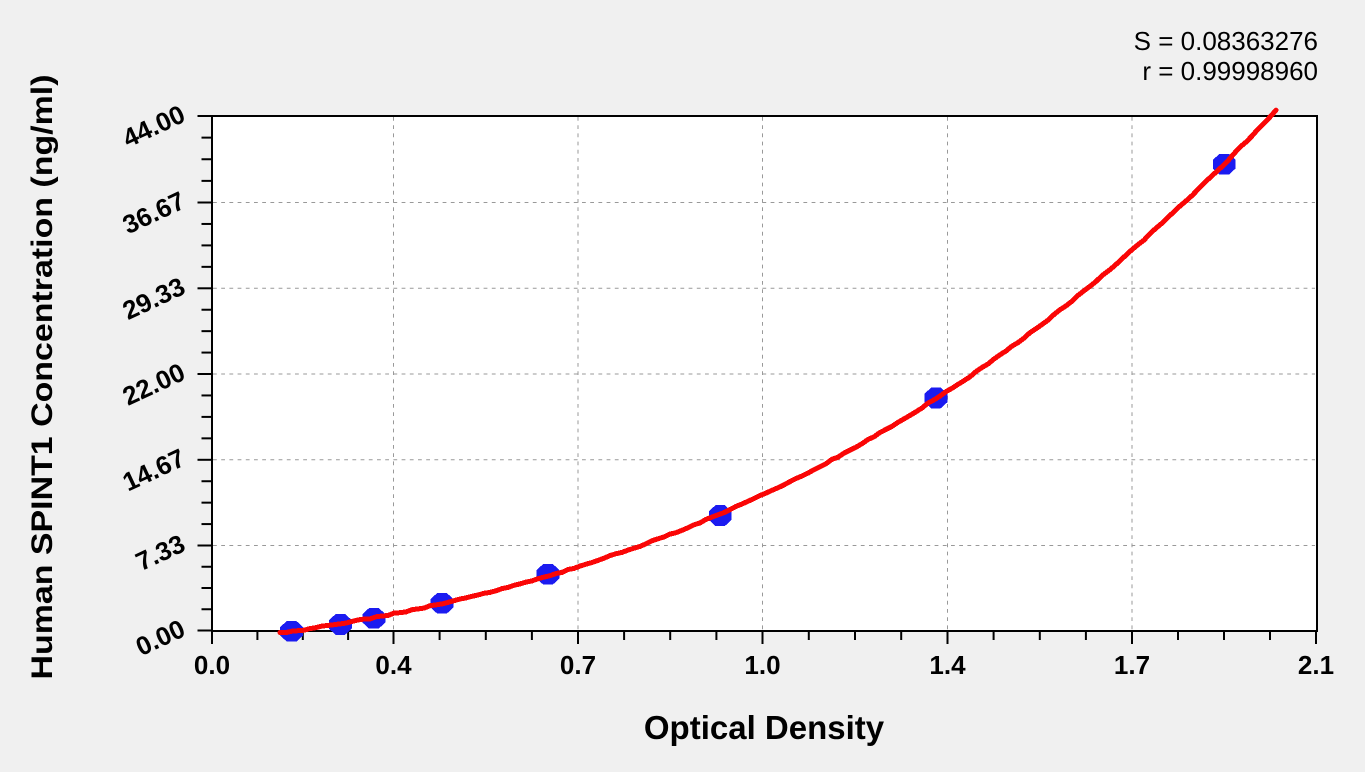 The width and height of the screenshot is (1365, 772). Describe the element at coordinates (212, 665) in the screenshot. I see `svg-text: 0.0` at that location.